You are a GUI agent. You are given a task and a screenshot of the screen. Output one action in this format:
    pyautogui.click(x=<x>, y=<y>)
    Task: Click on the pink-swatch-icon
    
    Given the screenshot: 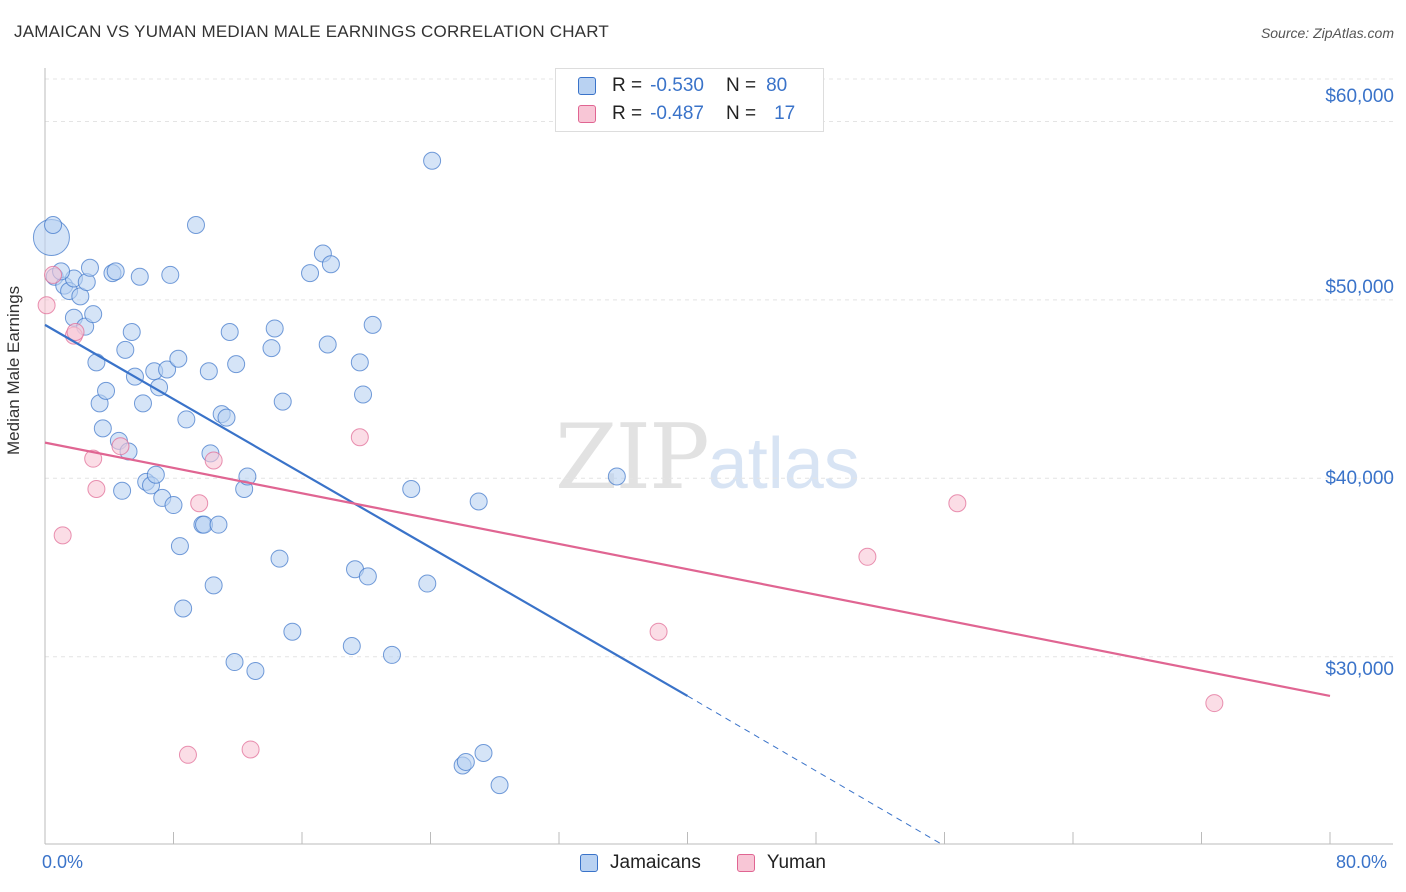 What is the action you would take?
    pyautogui.click(x=745, y=863)
    